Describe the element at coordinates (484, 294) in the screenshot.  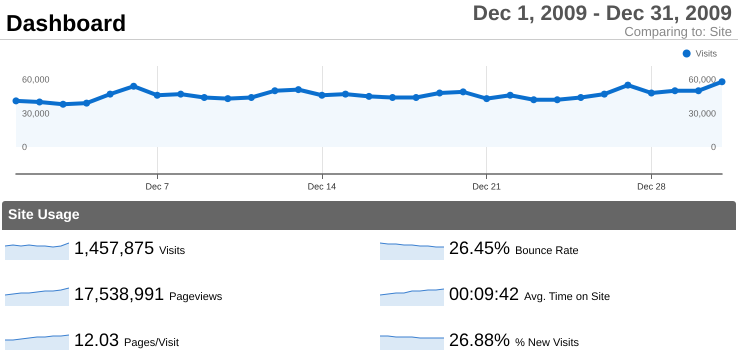
I see `text: 00:09:42` at that location.